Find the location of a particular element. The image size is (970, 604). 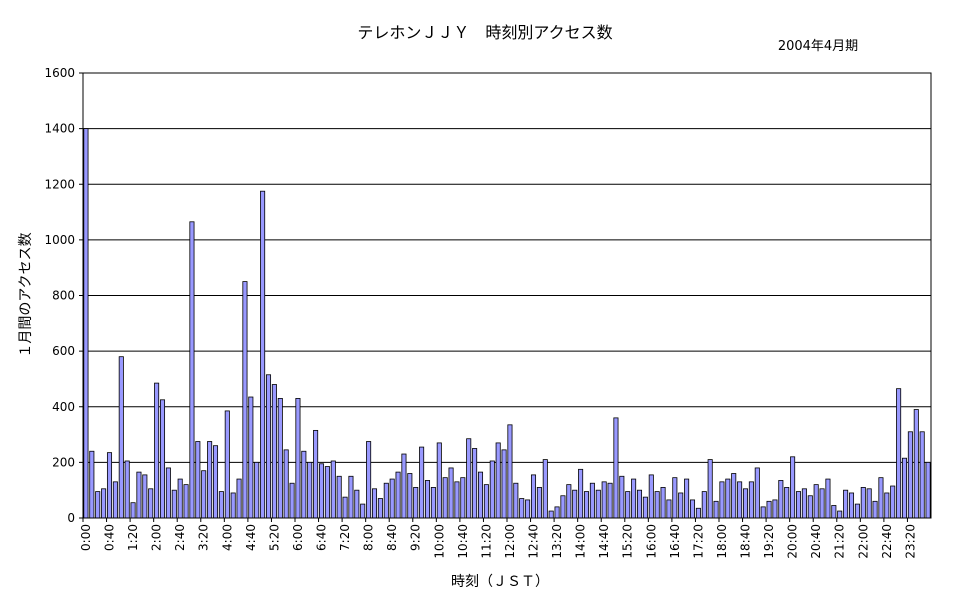

x-tick-label: 12:40 is located at coordinates (534, 541).